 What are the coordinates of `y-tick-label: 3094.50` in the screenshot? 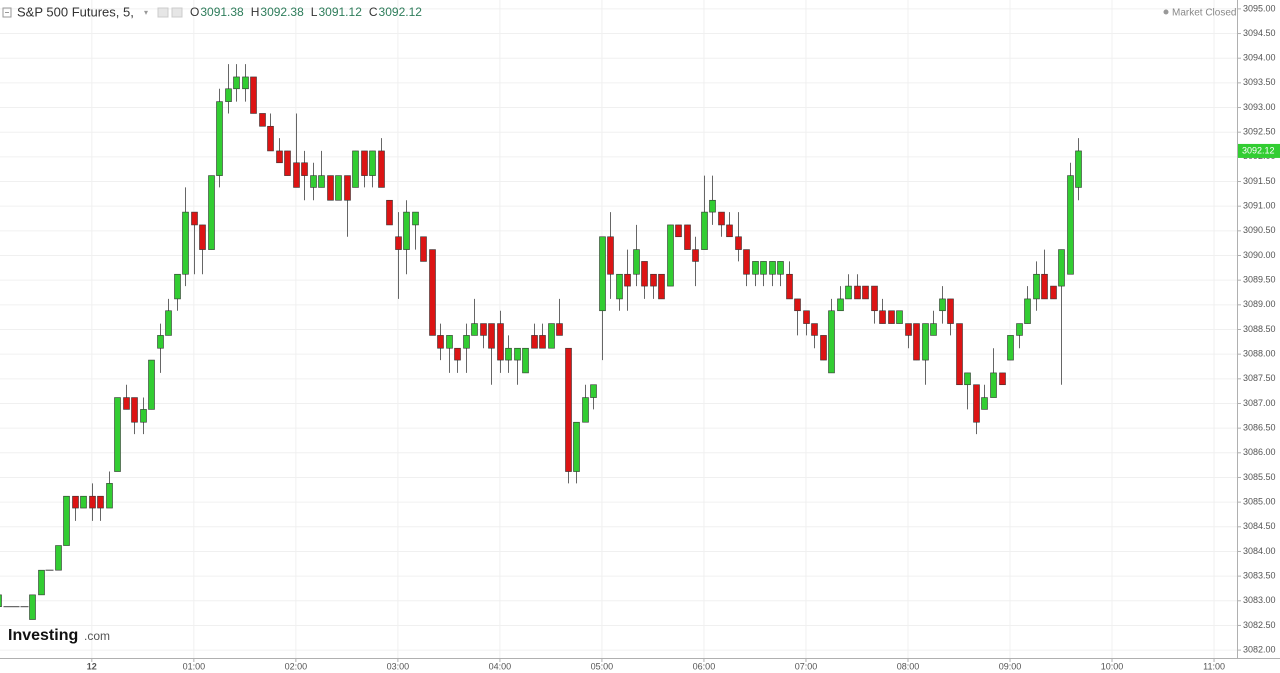 It's located at (1259, 33).